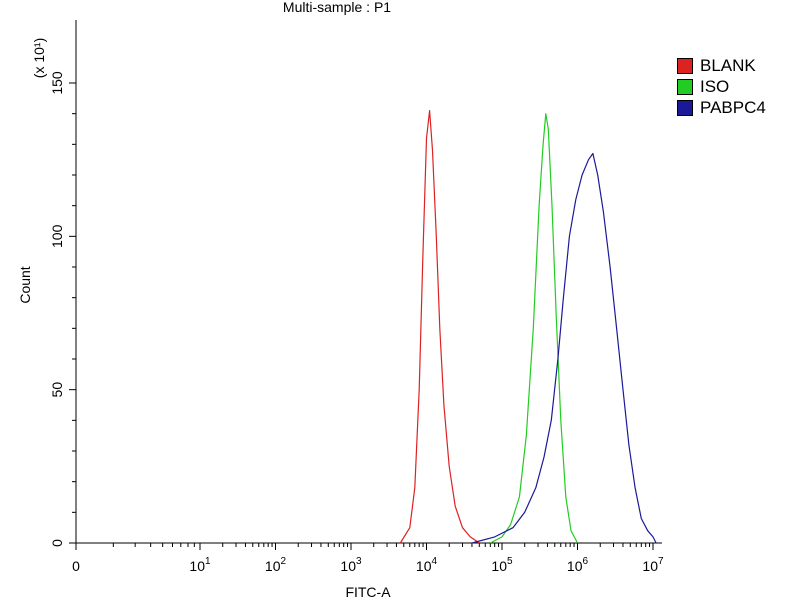  Describe the element at coordinates (57, 83) in the screenshot. I see `y-tick-label-150: 150` at that location.